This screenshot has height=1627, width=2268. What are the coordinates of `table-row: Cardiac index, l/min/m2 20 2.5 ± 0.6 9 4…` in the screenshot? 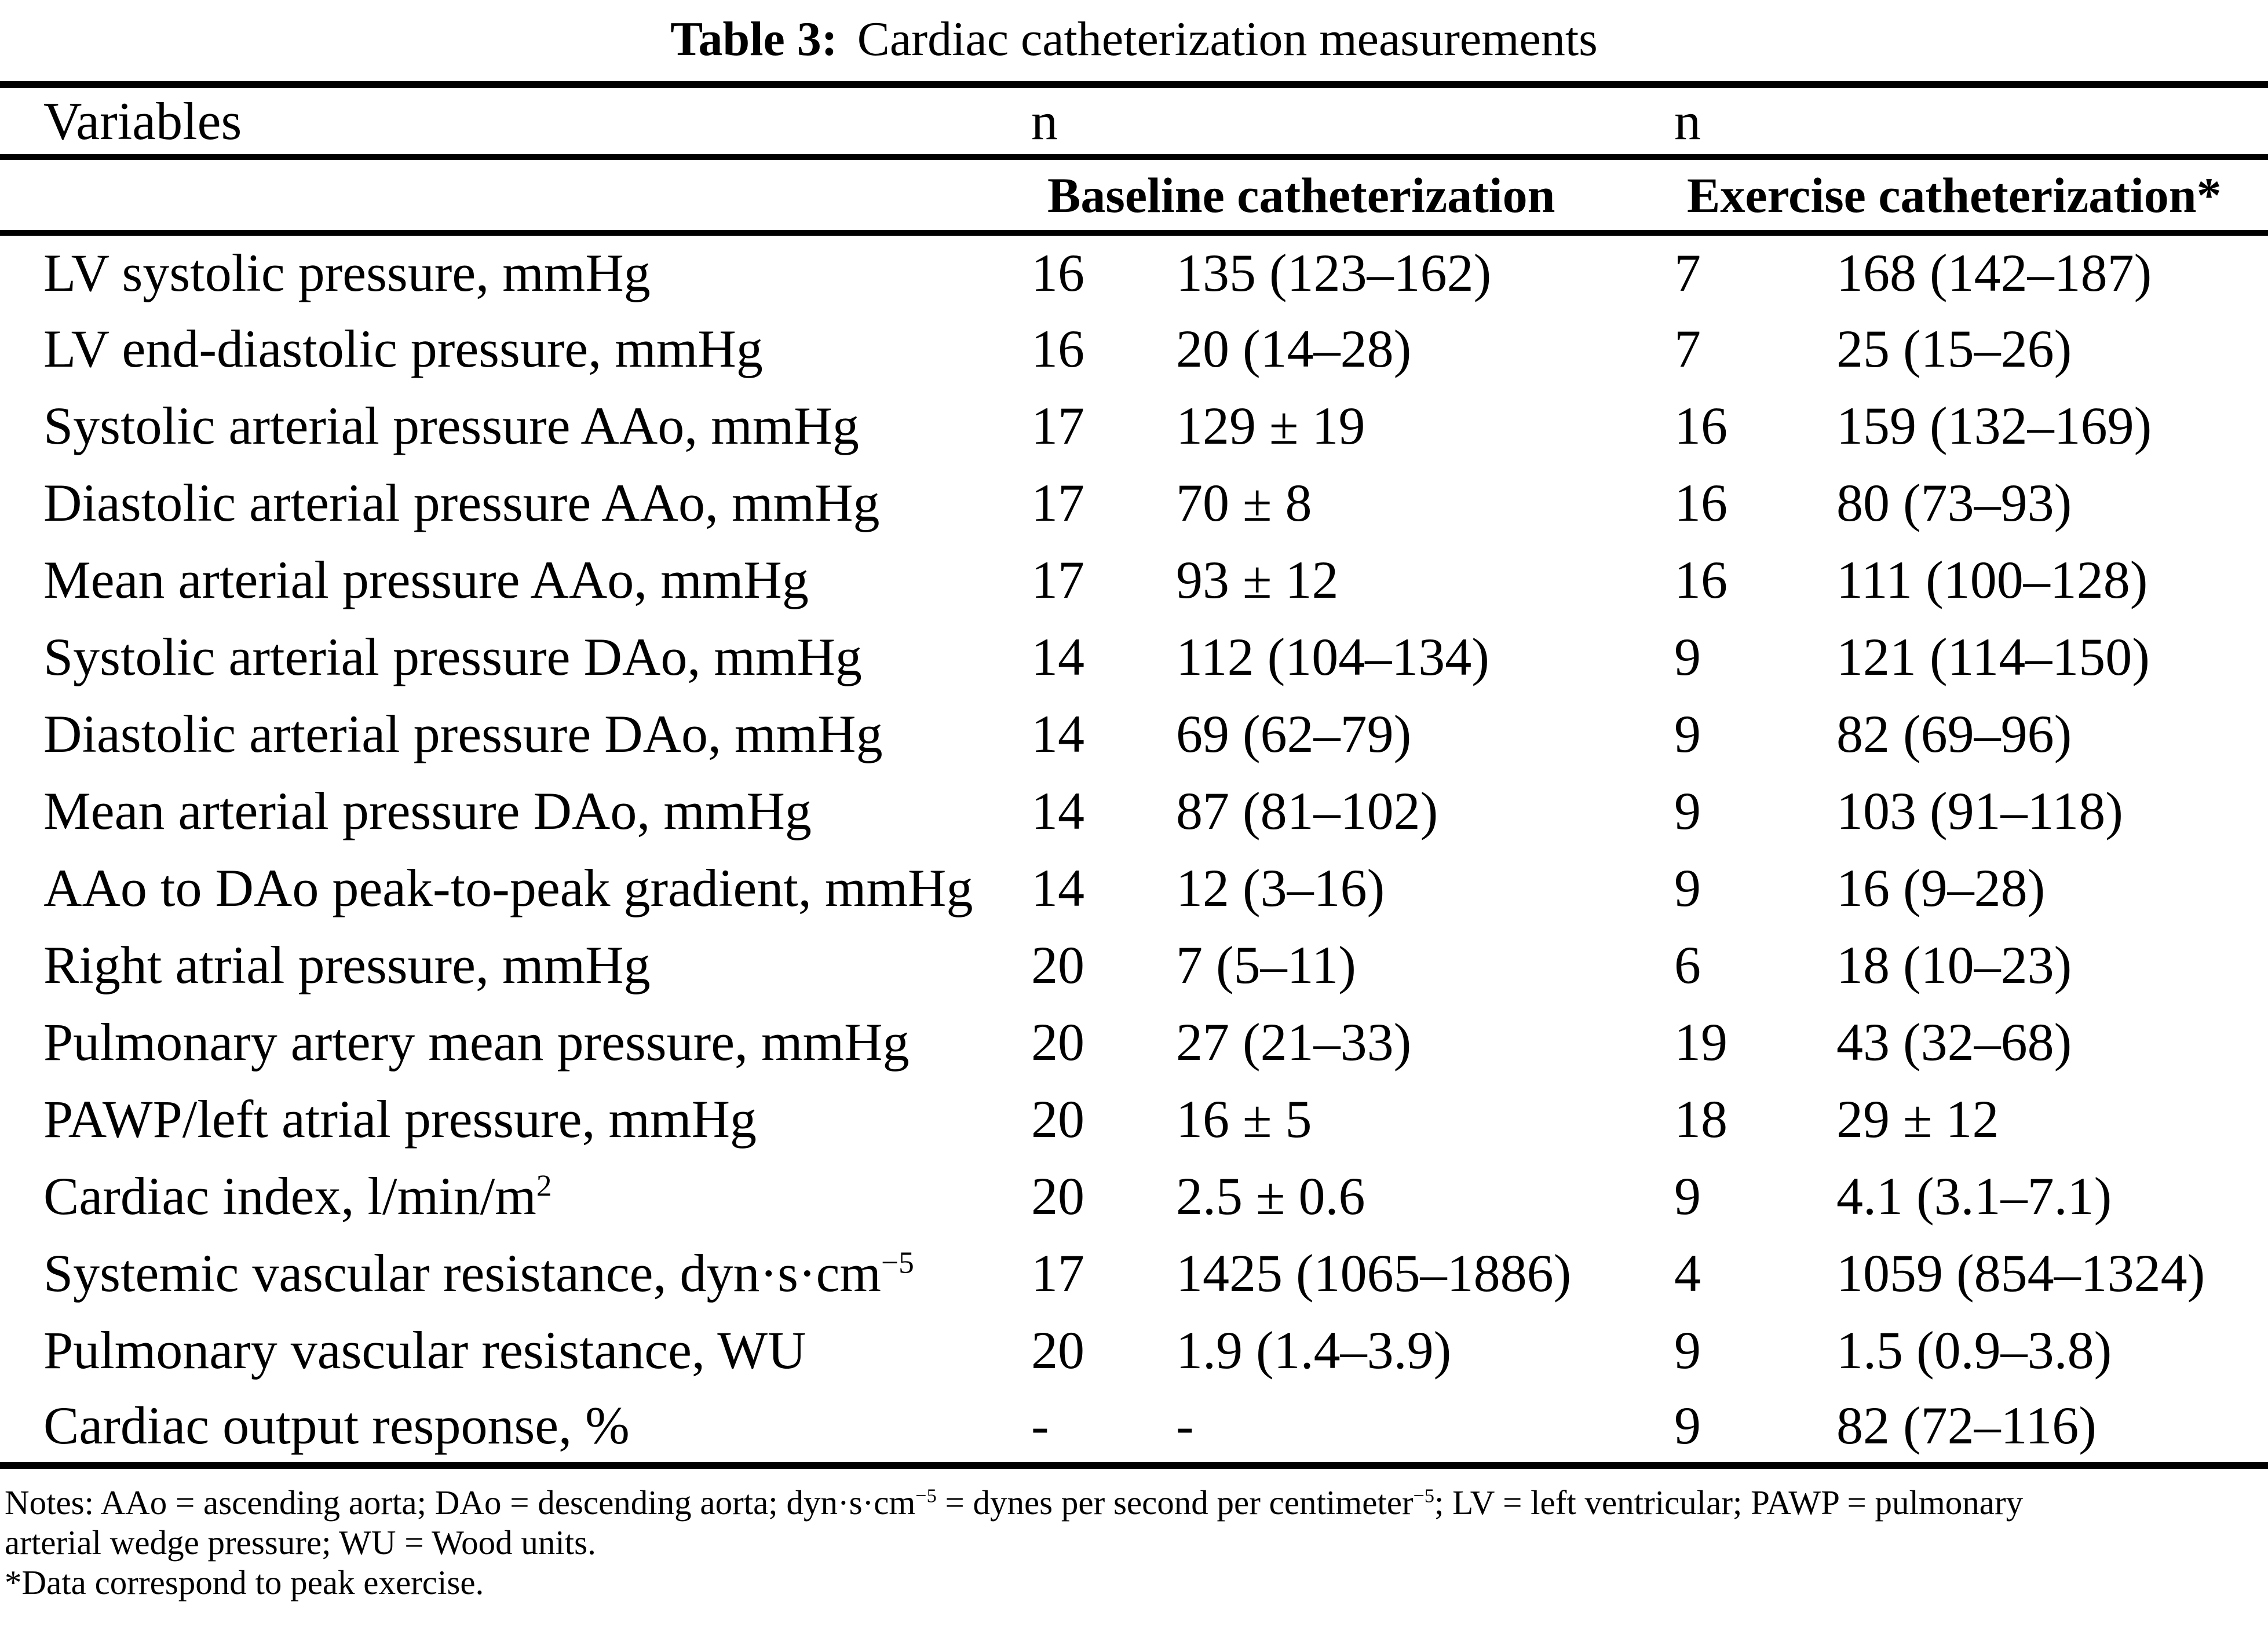 It's located at (1134, 1195).